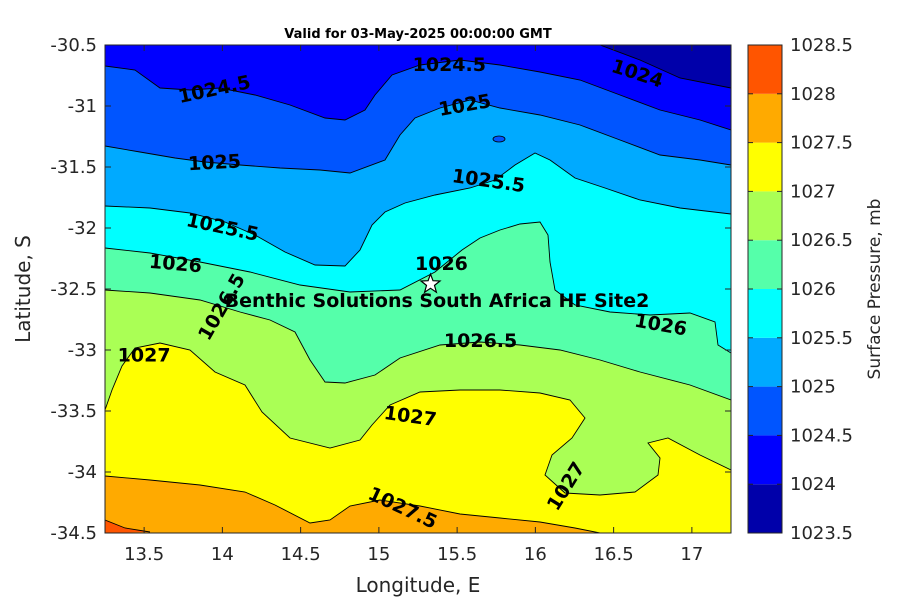 The image size is (900, 600). Describe the element at coordinates (23, 289) in the screenshot. I see `y-axis-label: Latitude, S` at that location.